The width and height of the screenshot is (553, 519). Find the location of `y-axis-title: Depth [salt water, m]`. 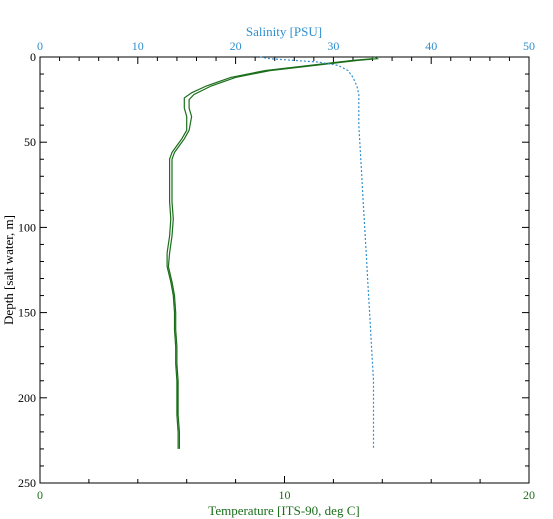

y-axis-title: Depth [salt water, m] is located at coordinates (8, 270).